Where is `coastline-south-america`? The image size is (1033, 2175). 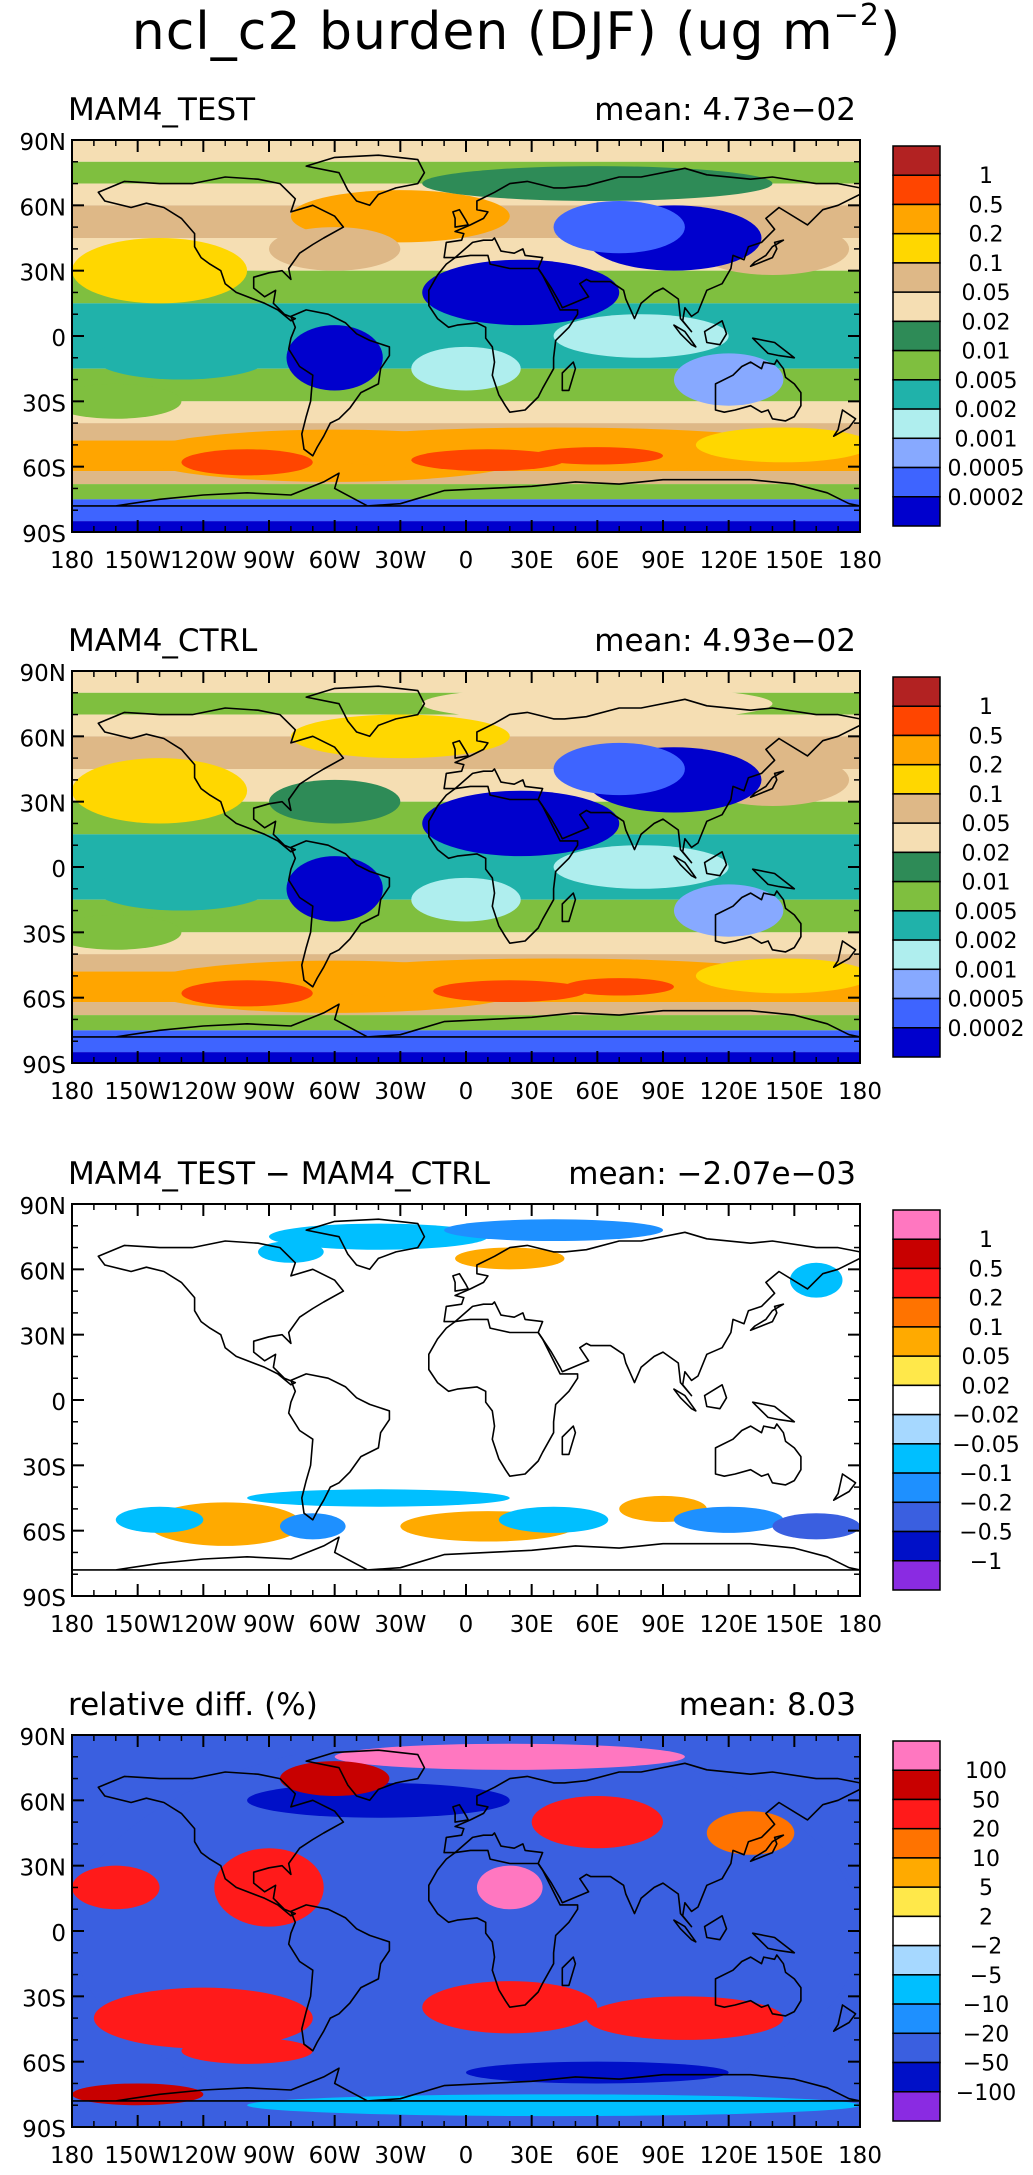
coastline-south-america is located at coordinates (339, 1978).